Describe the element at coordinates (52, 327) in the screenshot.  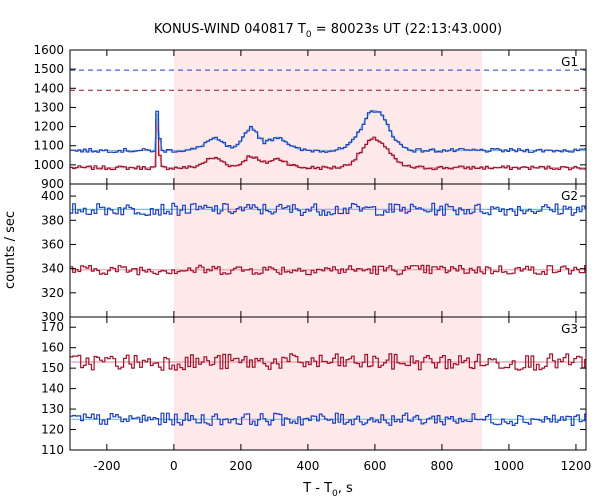
I see `y-tick-label: 170` at that location.